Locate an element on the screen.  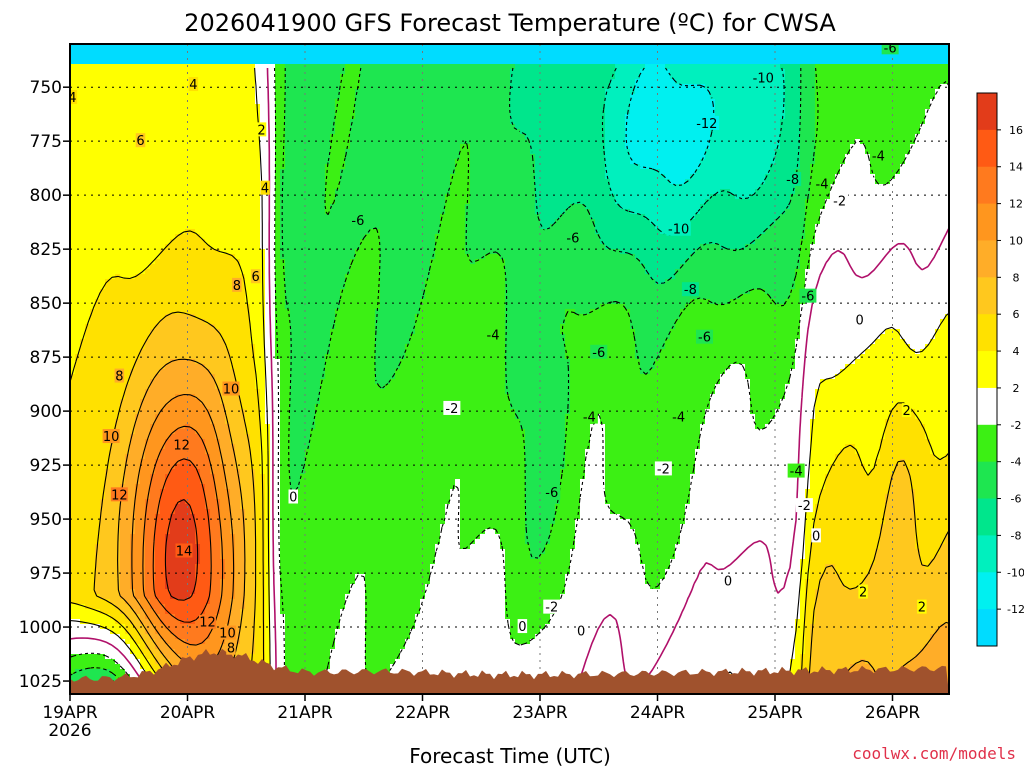
contour-label: -12 is located at coordinates (706, 124).